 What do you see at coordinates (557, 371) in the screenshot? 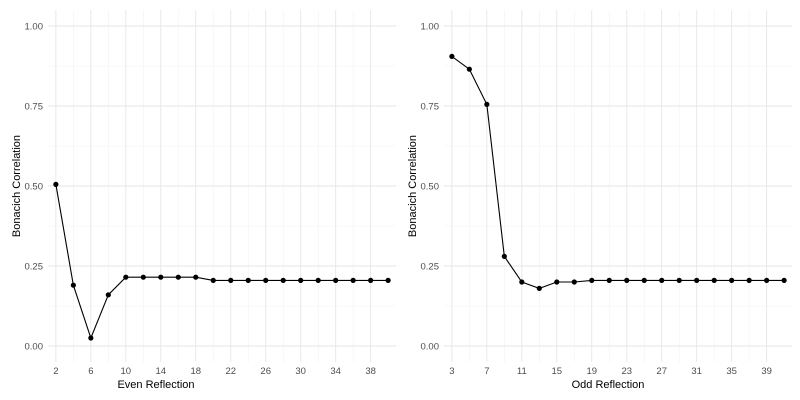
I see `x-tick-label: 15` at bounding box center [557, 371].